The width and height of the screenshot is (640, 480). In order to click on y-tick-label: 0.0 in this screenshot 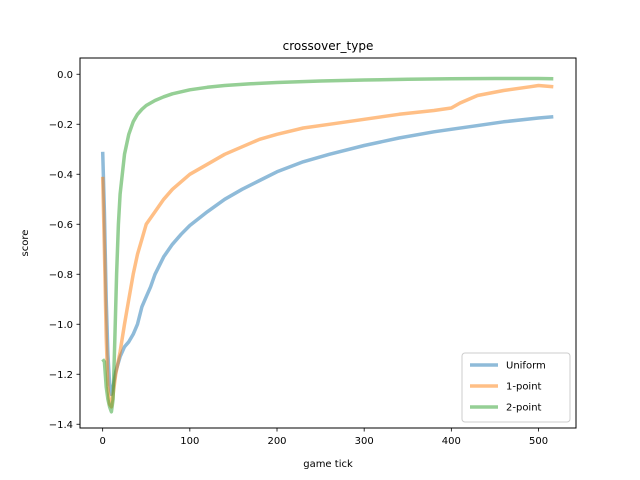, I will do `click(65, 75)`.